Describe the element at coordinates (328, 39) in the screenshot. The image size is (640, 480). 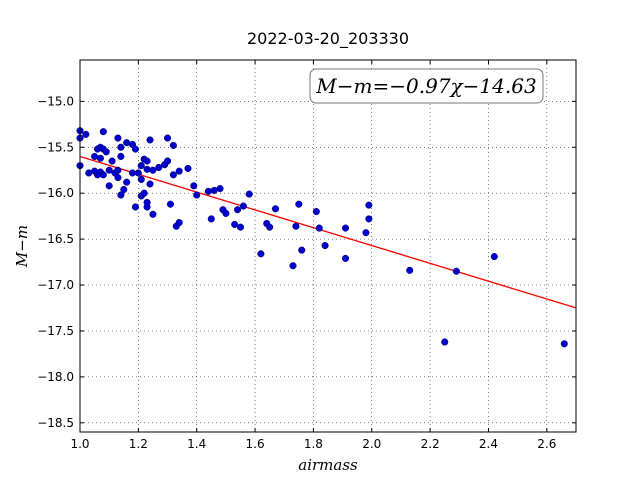
I see `chart-title: 2022-03-20_203330` at that location.